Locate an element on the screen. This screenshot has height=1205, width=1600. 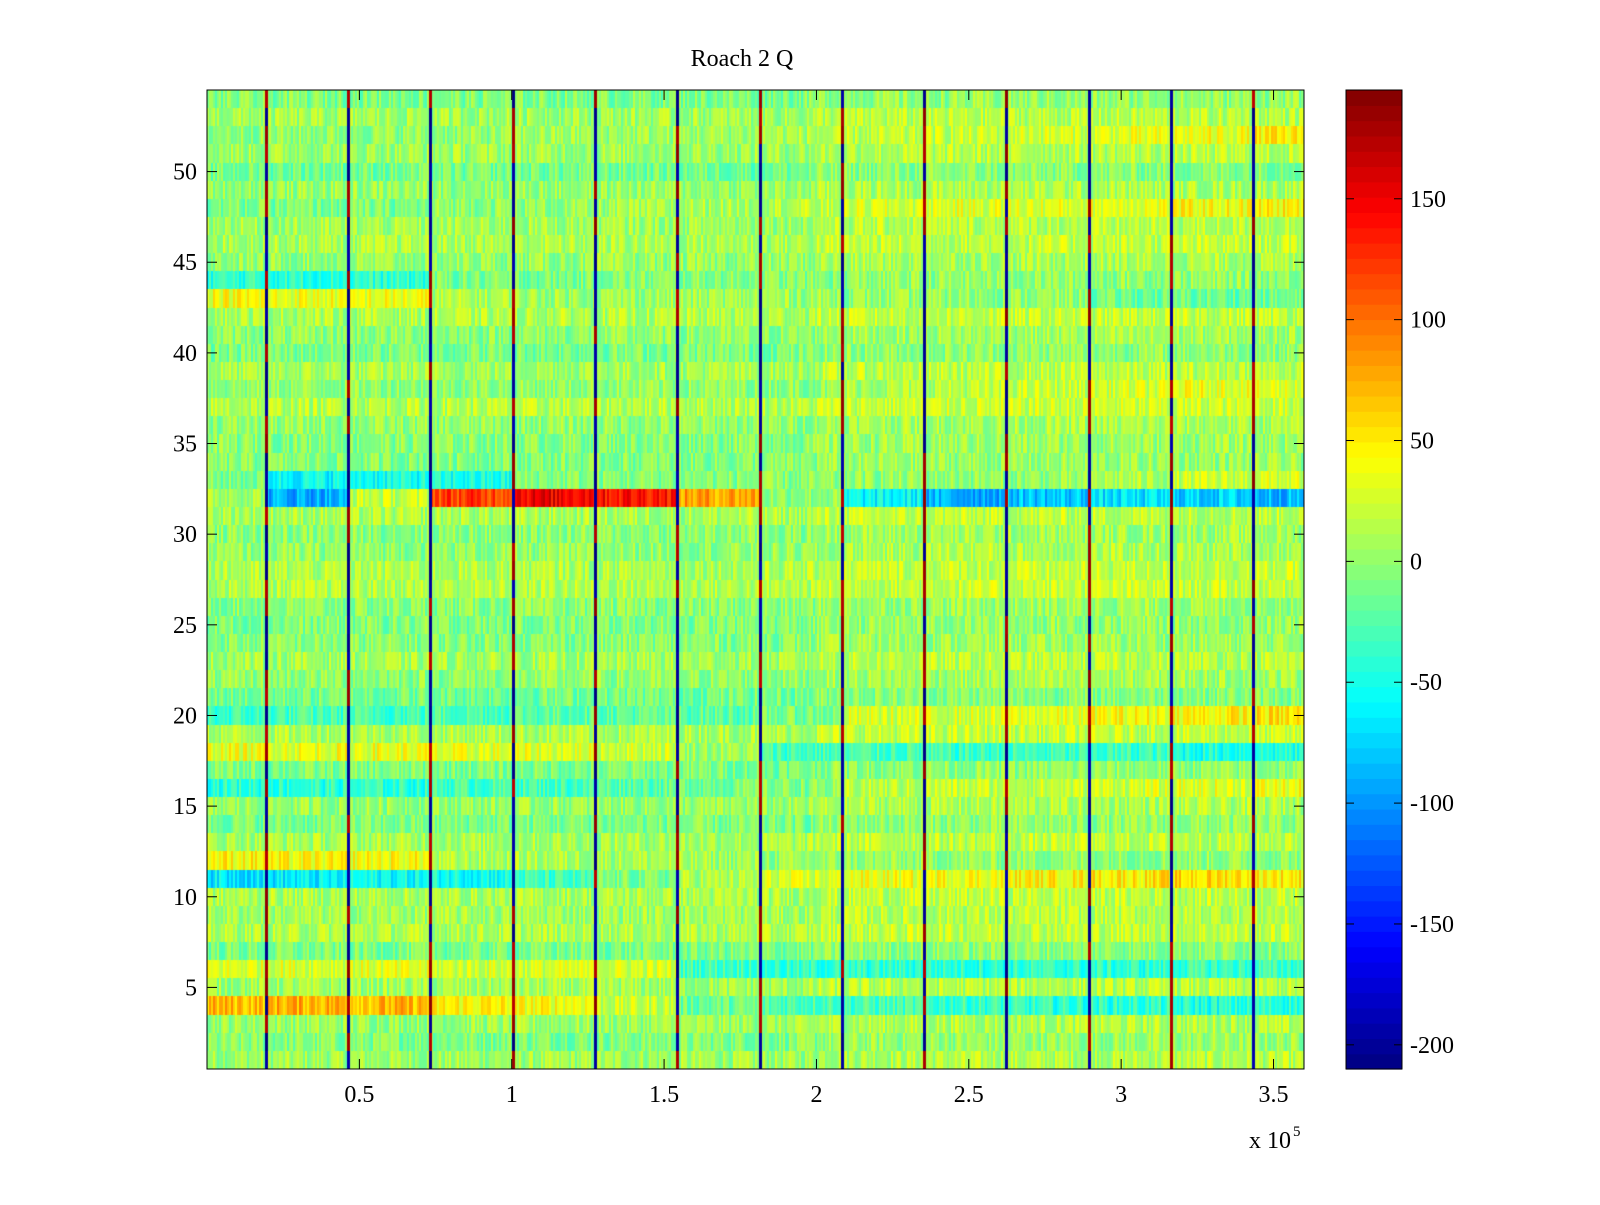
colorbar-tick-label: 50 is located at coordinates (1422, 442).